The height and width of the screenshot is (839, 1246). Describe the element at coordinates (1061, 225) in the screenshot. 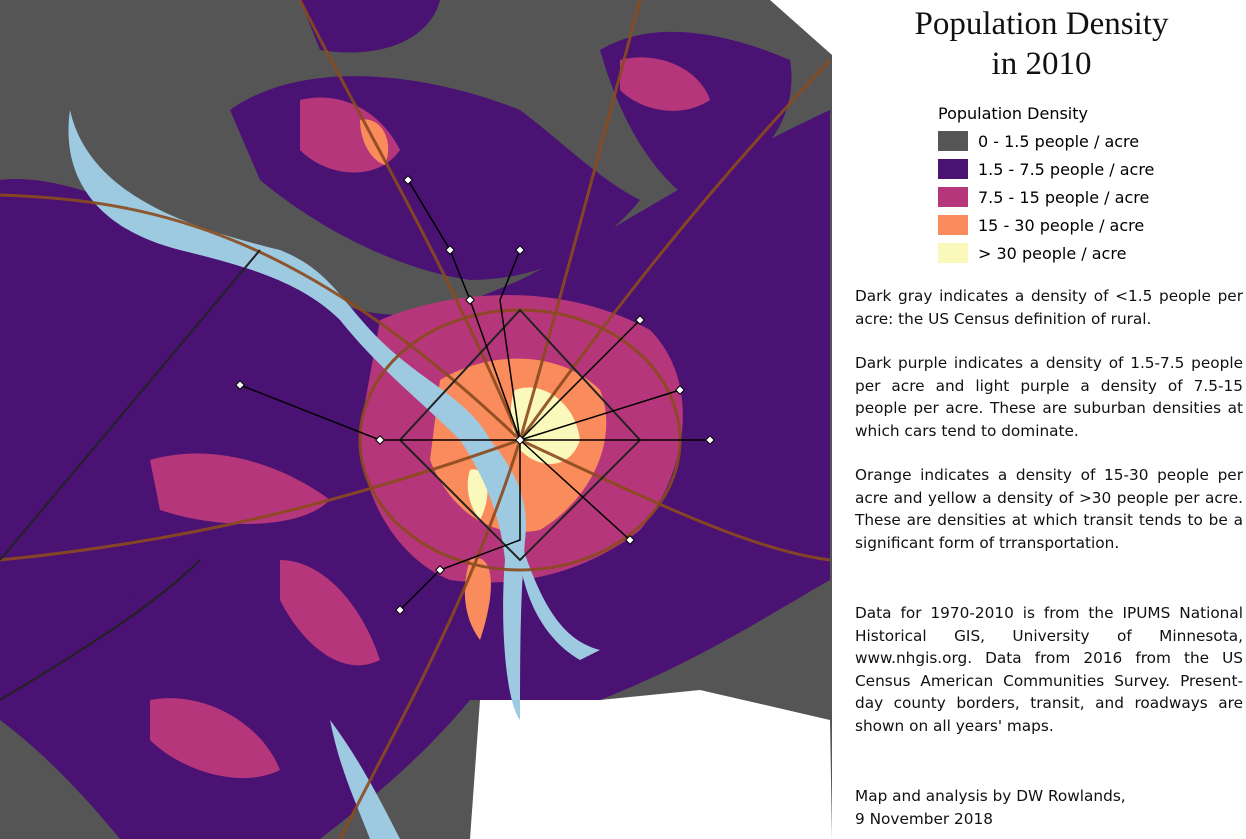

I see `legend-label: 15 - 30 people / acre` at that location.